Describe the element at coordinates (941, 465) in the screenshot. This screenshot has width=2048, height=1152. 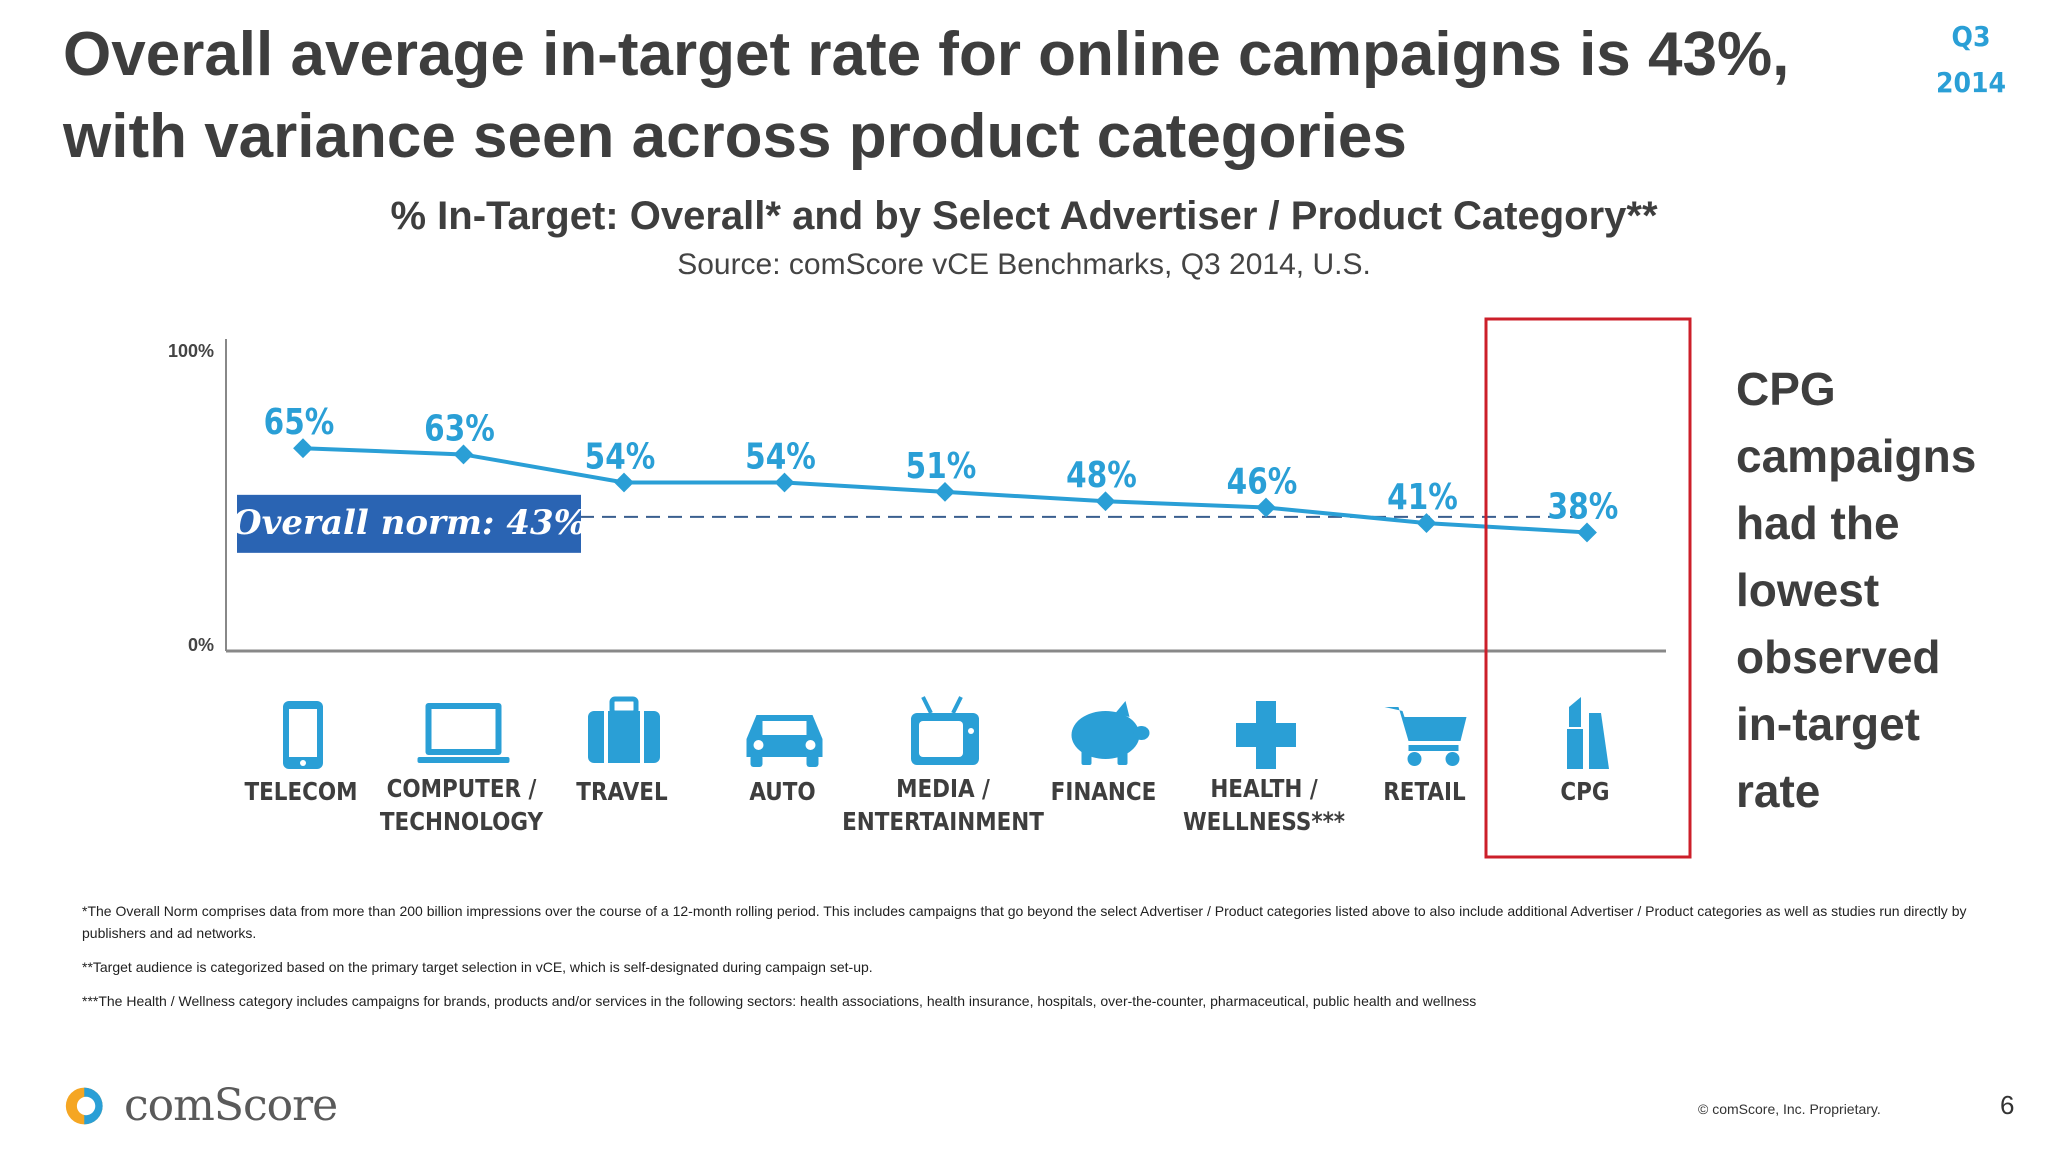
I see `value-label: 51%` at that location.